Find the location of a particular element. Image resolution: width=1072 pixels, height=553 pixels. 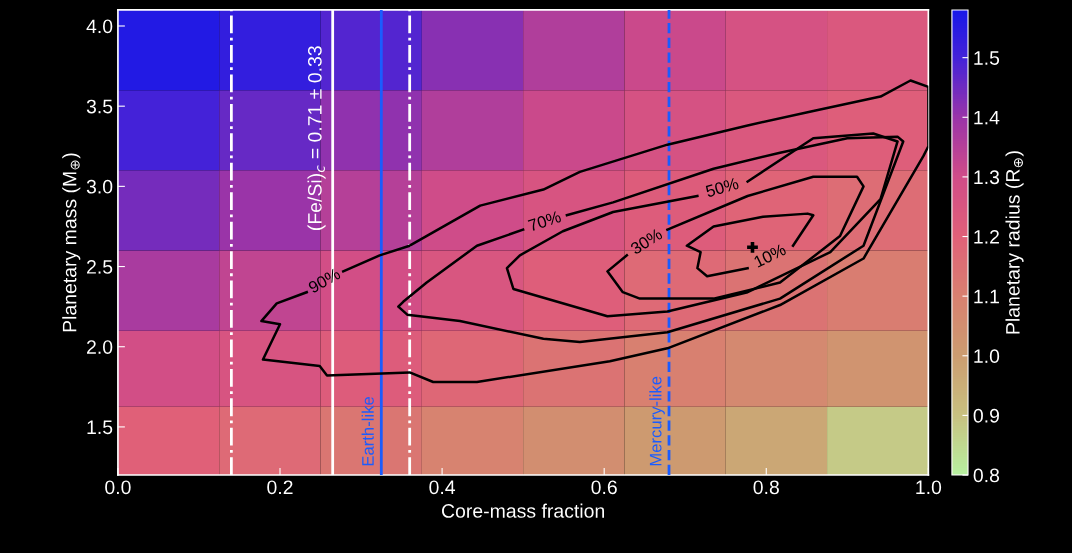

color-bar-label: 0.9 is located at coordinates (986, 415).